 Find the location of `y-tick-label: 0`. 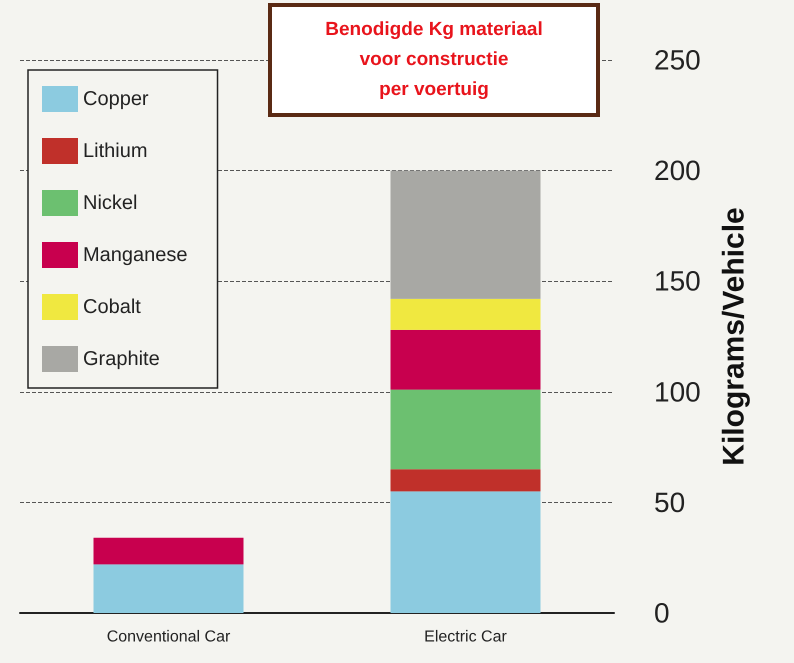

y-tick-label: 0 is located at coordinates (662, 613).